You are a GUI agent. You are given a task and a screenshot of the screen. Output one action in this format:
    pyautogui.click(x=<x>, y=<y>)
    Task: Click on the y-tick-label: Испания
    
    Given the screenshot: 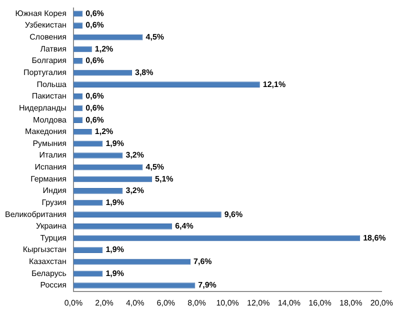 What is the action you would take?
    pyautogui.click(x=50, y=167)
    